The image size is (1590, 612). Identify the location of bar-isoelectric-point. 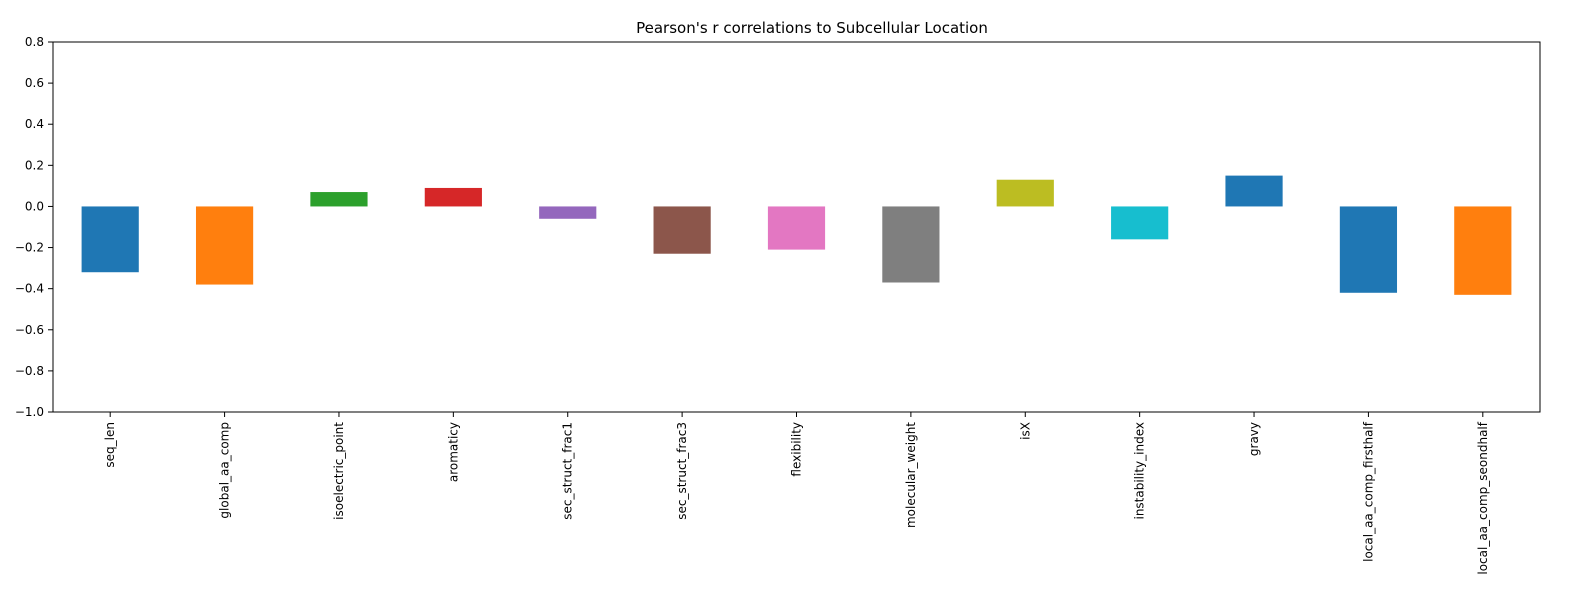
(339, 199).